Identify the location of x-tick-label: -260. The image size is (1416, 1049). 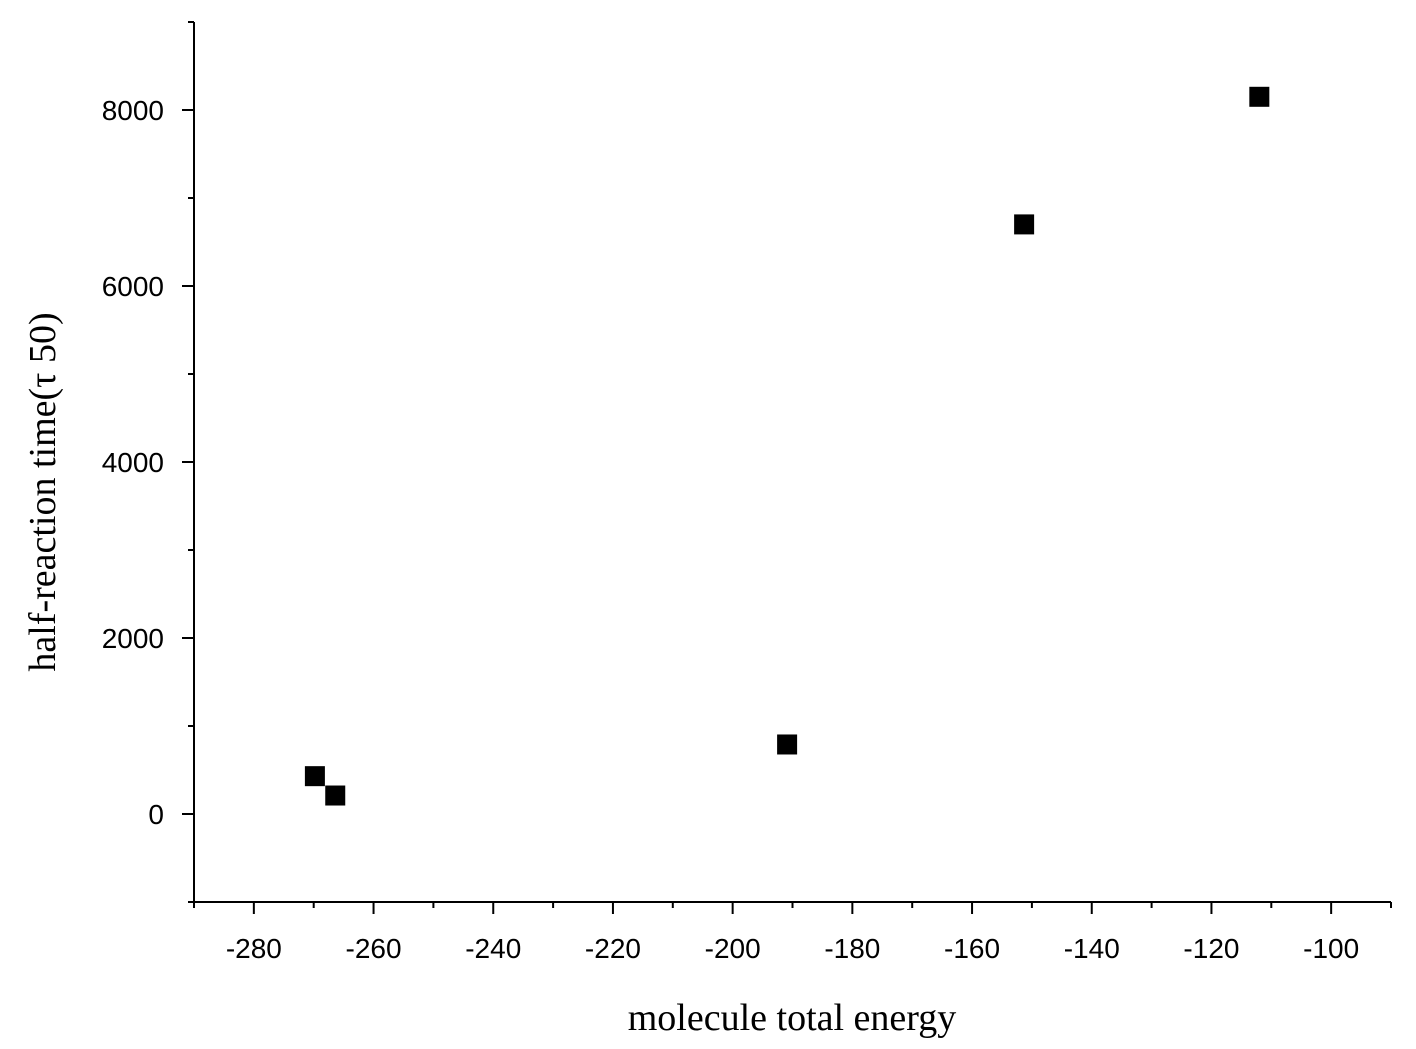
(374, 948).